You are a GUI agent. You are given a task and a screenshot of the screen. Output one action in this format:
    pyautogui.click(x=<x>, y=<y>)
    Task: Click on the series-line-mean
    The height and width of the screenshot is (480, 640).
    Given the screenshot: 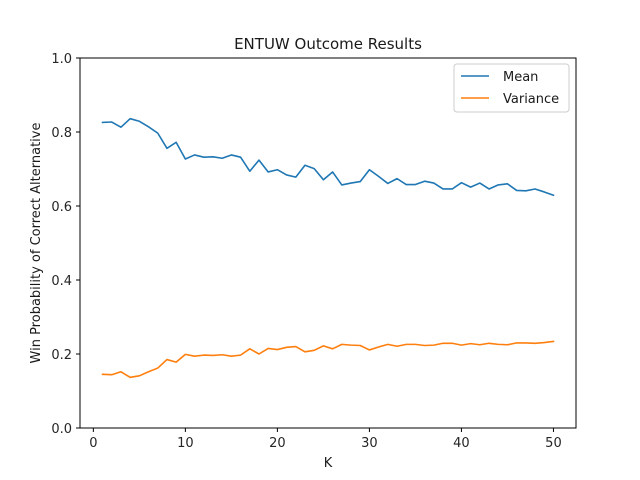 What is the action you would take?
    pyautogui.click(x=328, y=157)
    